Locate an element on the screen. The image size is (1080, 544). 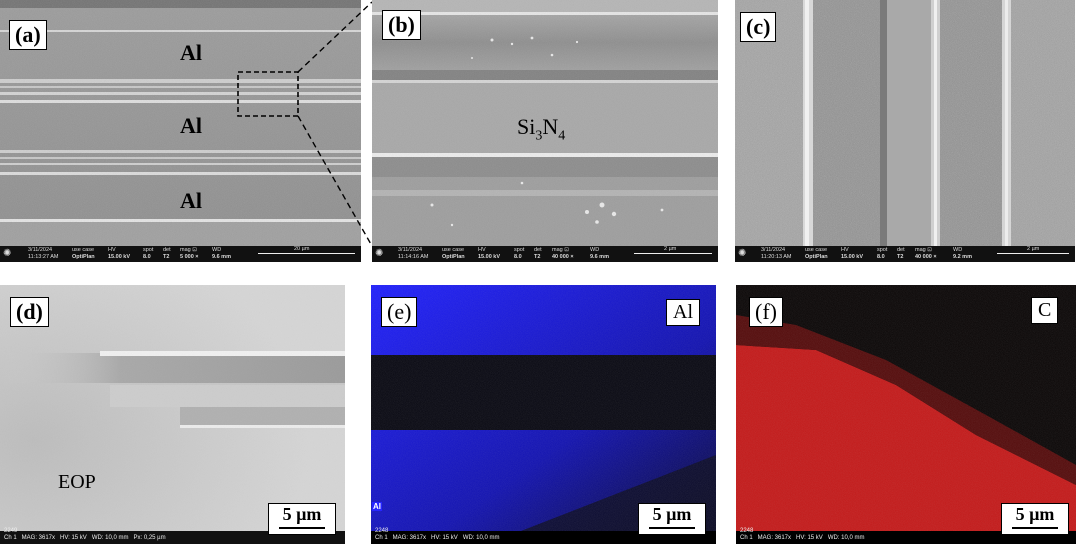
n-text: N is located at coordinates (550, 126).